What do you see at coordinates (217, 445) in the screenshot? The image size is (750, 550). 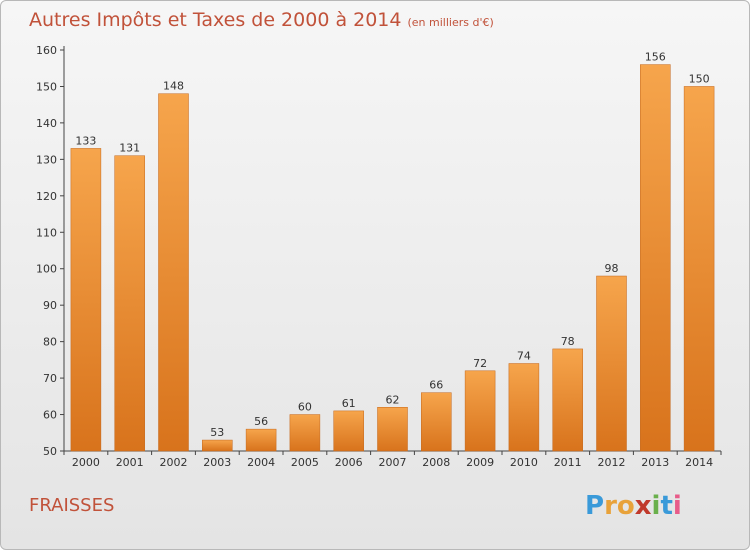 I see `bar-2003` at bounding box center [217, 445].